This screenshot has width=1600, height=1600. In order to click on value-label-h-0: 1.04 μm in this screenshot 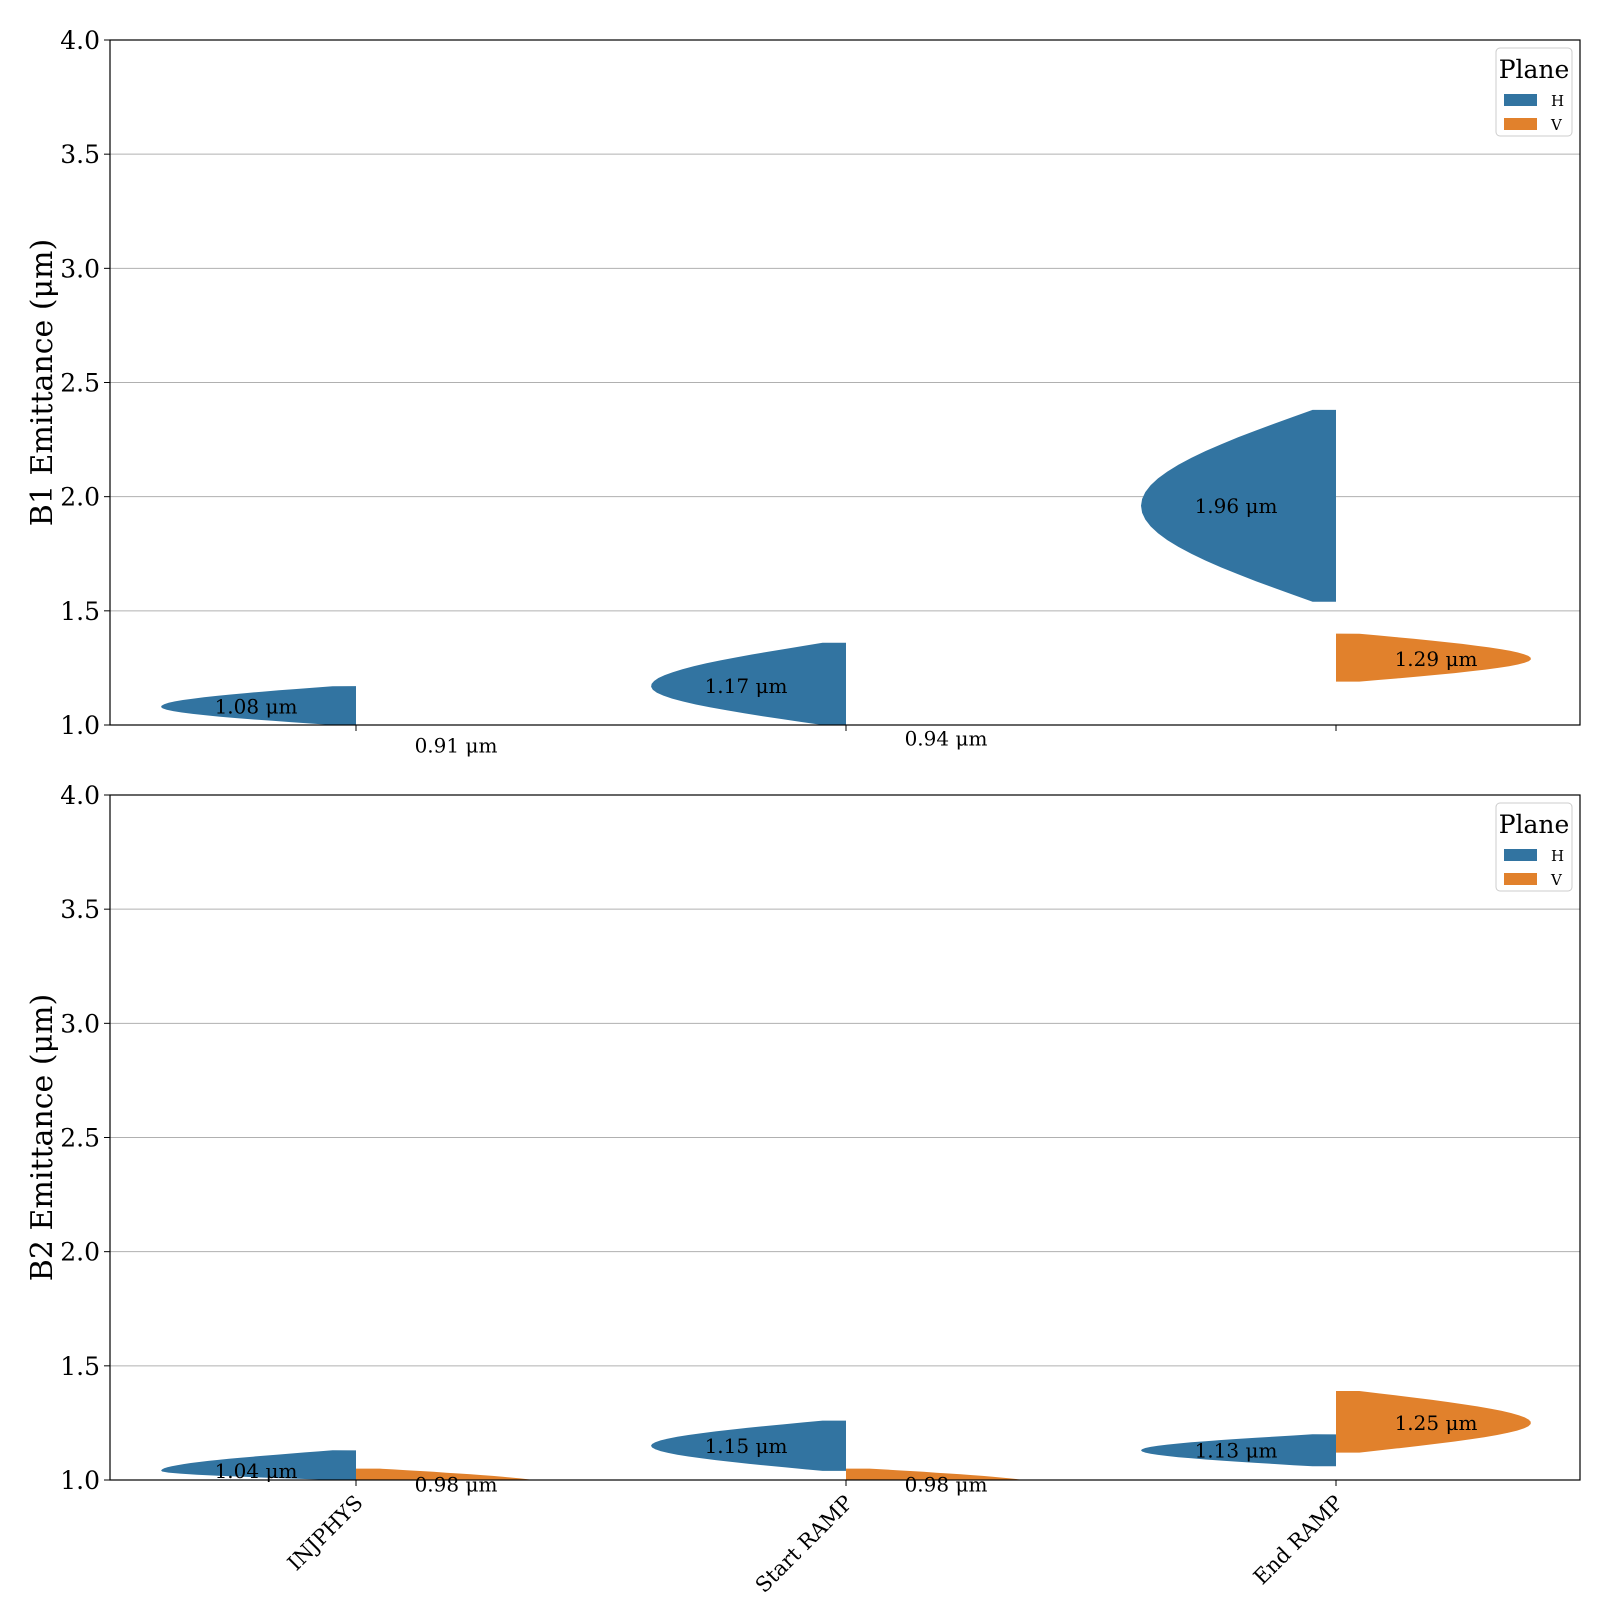, I will do `click(256, 1471)`.